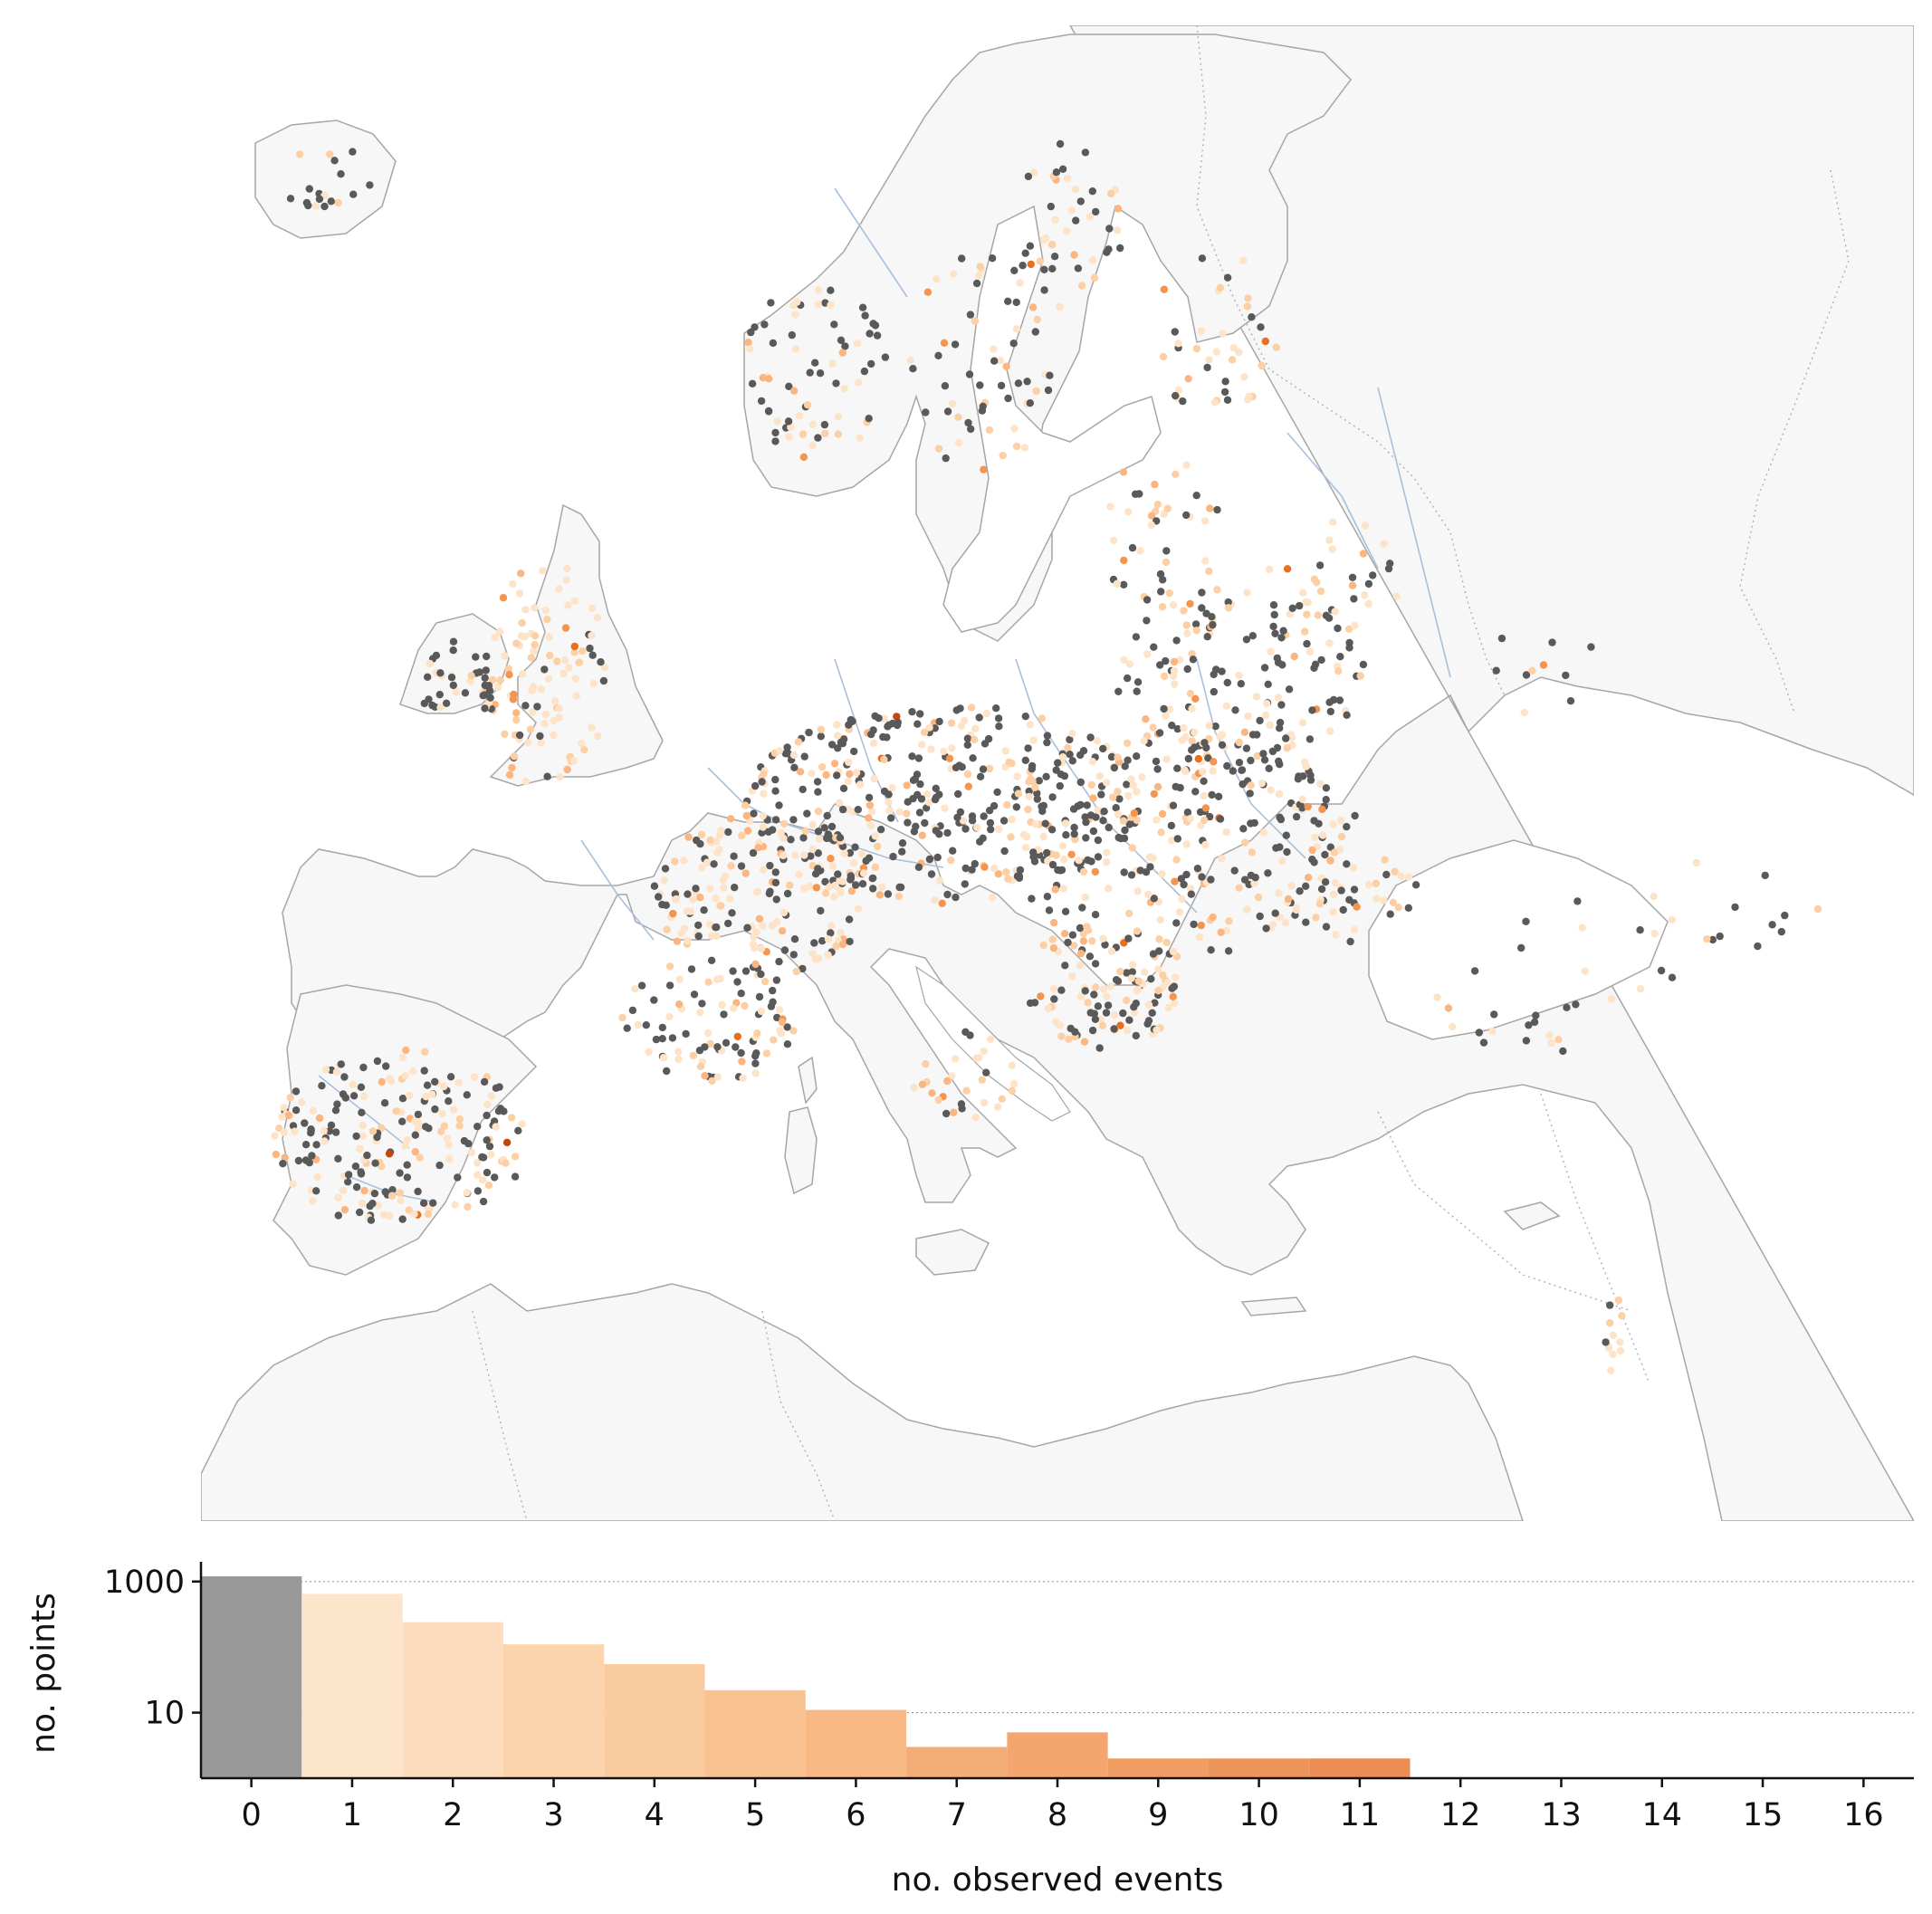 The image size is (1932, 1914). What do you see at coordinates (808, 1080) in the screenshot?
I see `corsica` at bounding box center [808, 1080].